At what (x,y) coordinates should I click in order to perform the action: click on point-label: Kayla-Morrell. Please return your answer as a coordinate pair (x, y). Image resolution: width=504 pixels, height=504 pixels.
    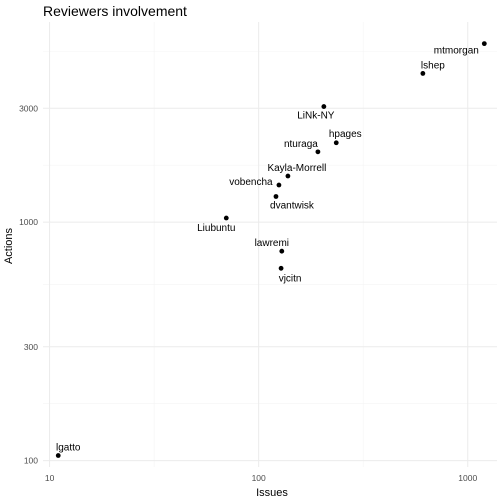
    Looking at the image, I should click on (296, 168).